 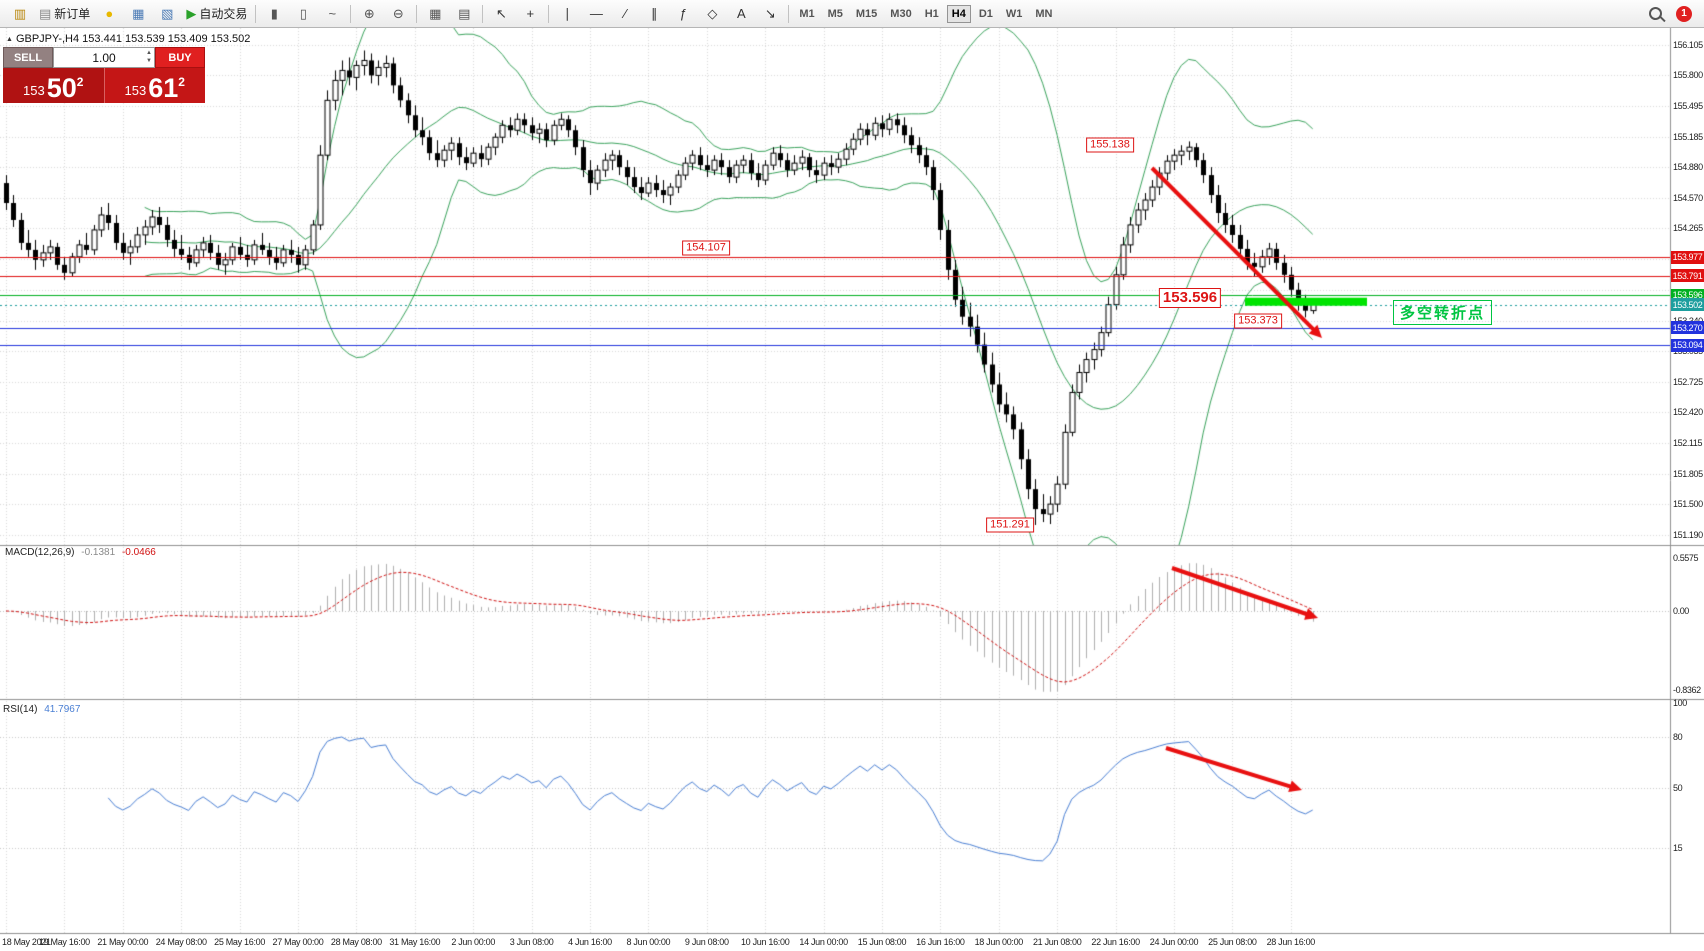 I want to click on new-order-button-label: 新订单, so click(x=72, y=14).